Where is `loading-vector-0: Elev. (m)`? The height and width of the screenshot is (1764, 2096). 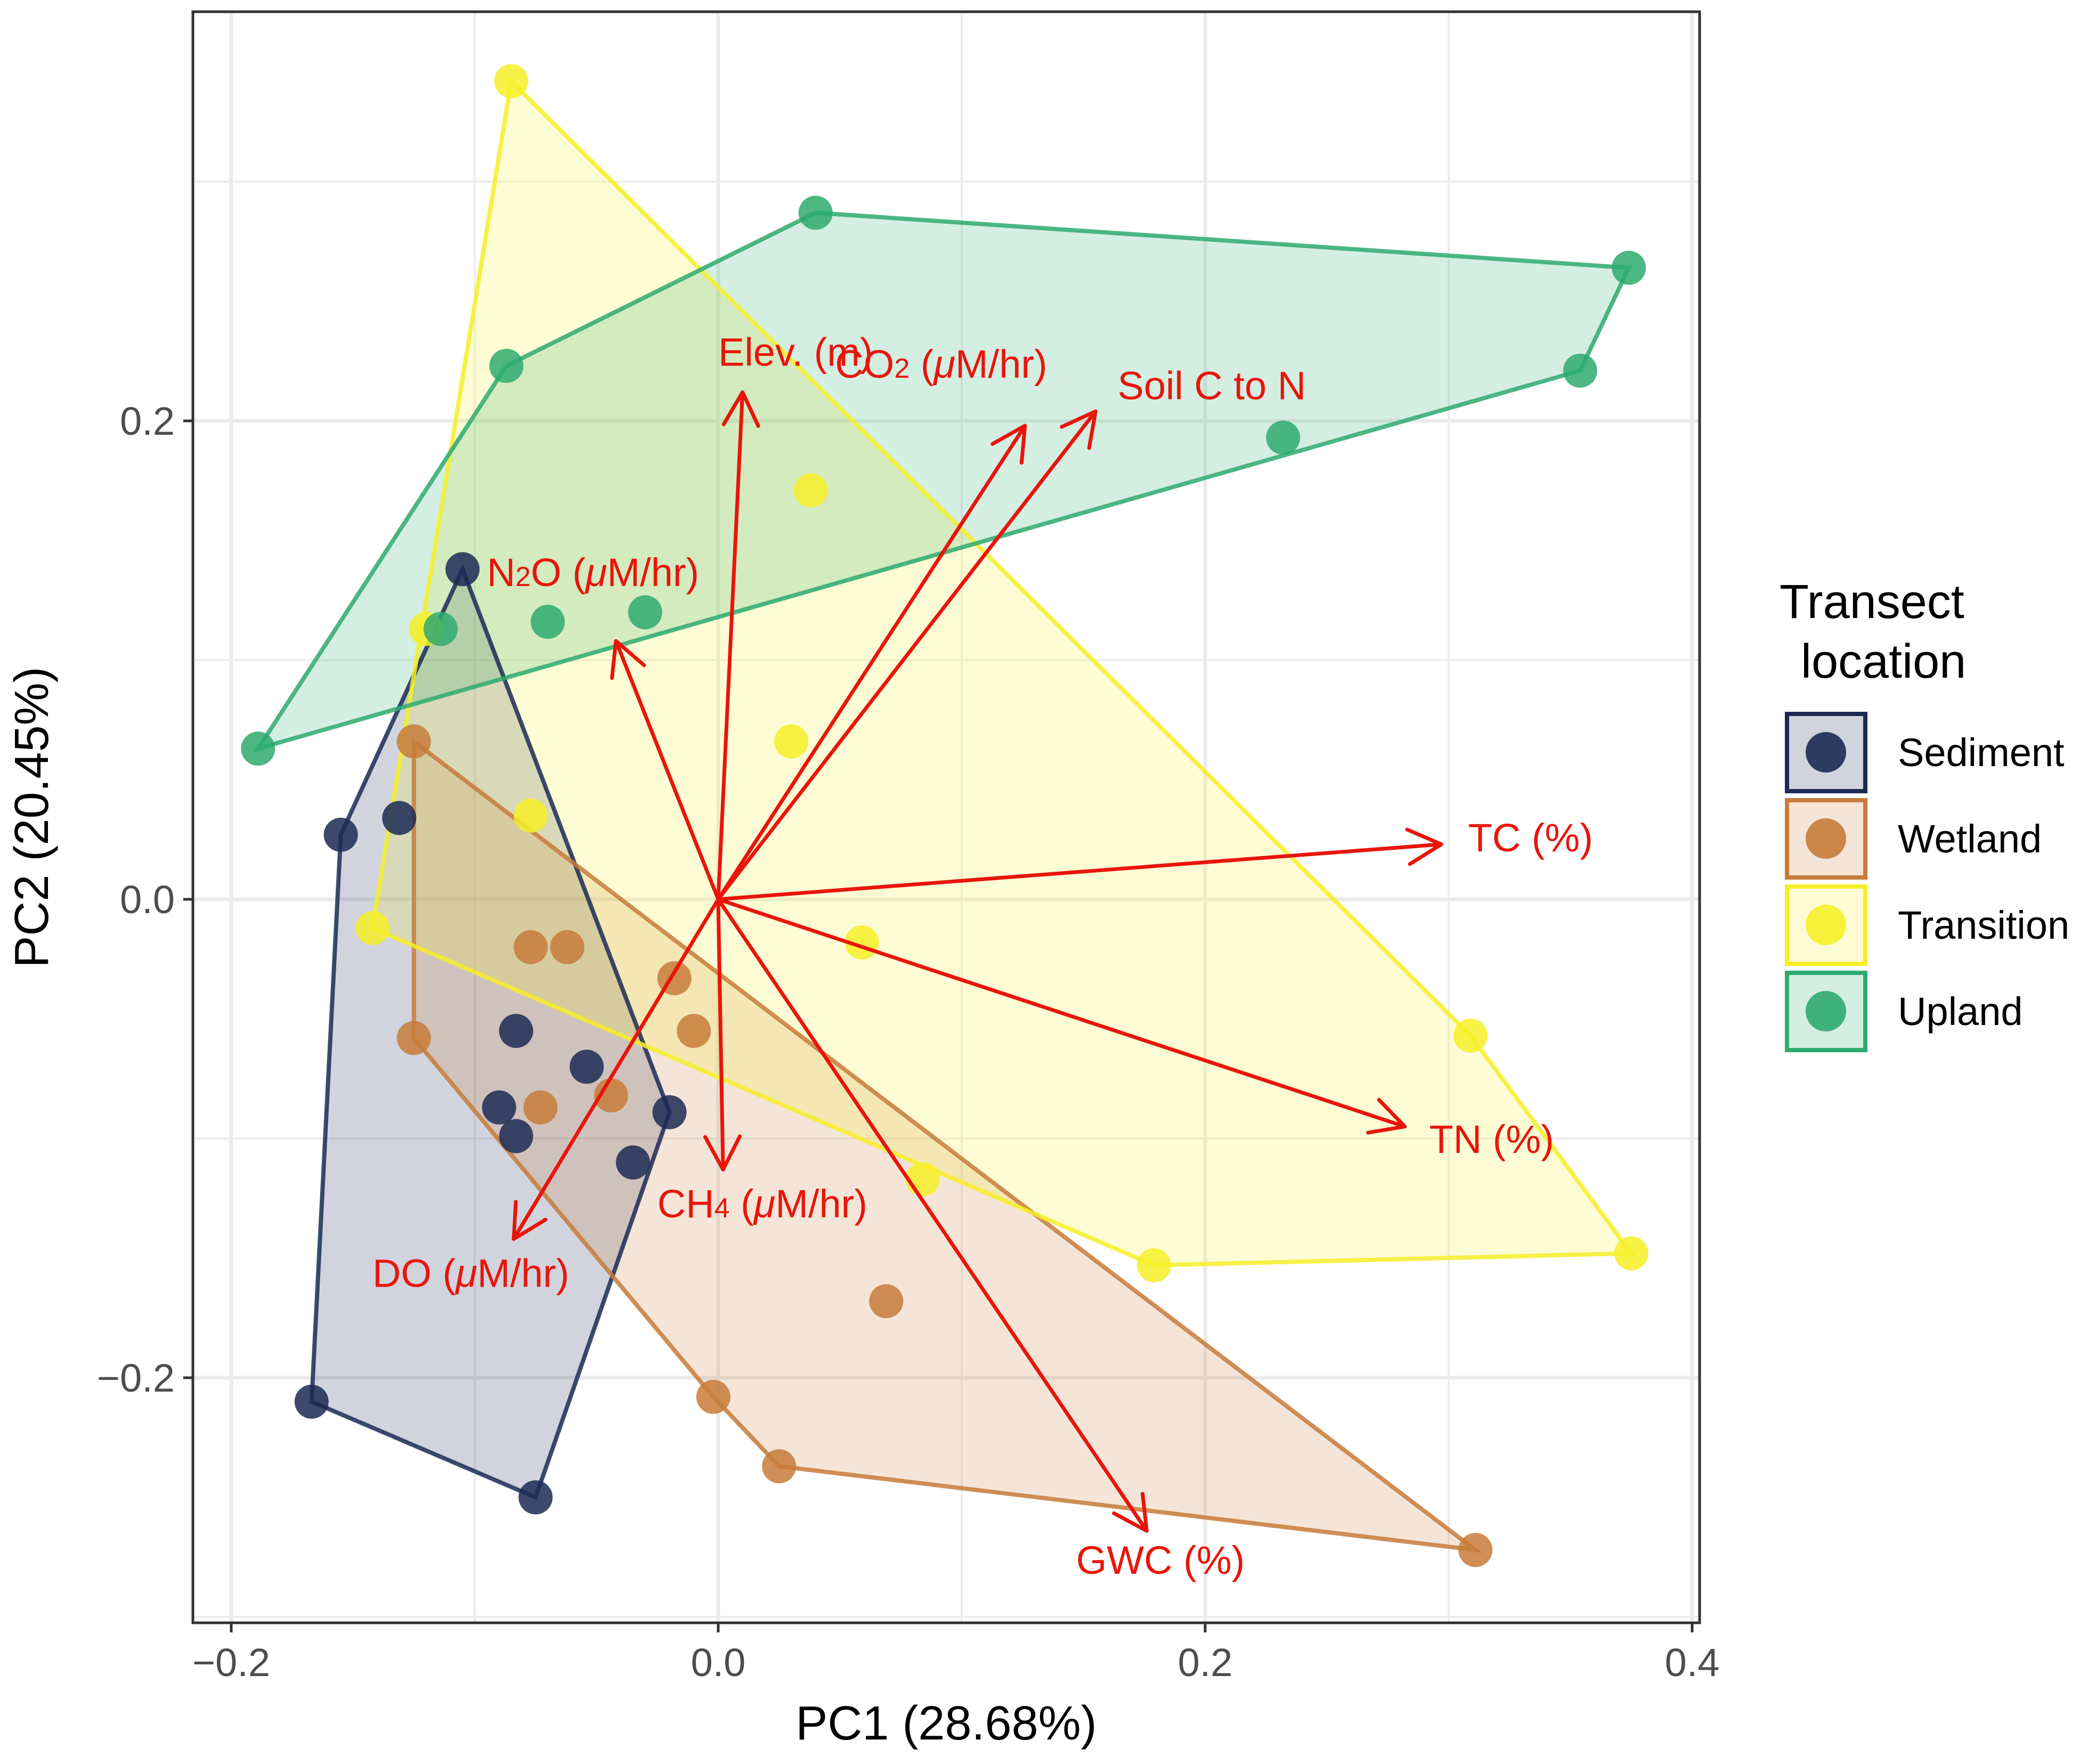 loading-vector-0: Elev. (m) is located at coordinates (795, 615).